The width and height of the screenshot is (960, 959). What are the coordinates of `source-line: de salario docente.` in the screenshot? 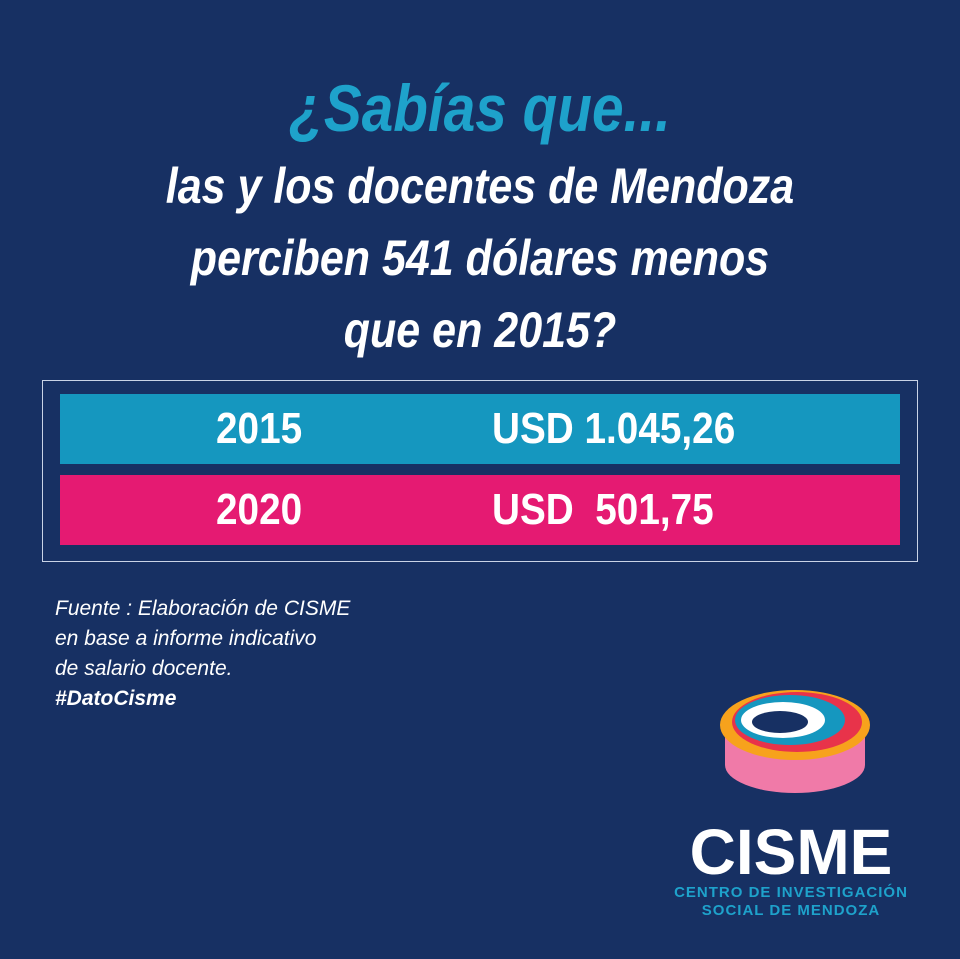 It's located at (144, 668).